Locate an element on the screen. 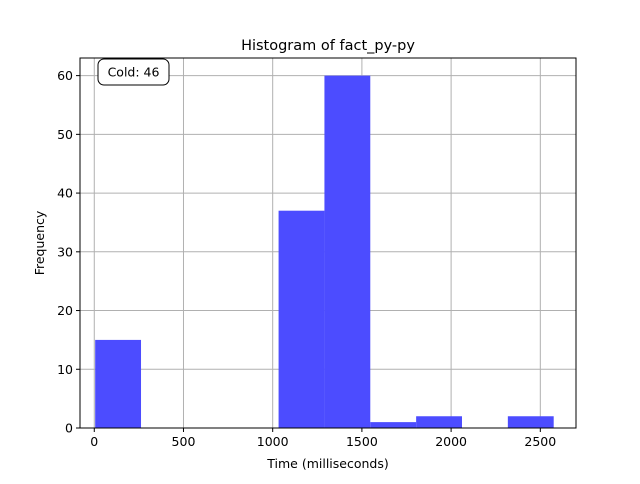  x-tick-label: 0 is located at coordinates (94, 441).